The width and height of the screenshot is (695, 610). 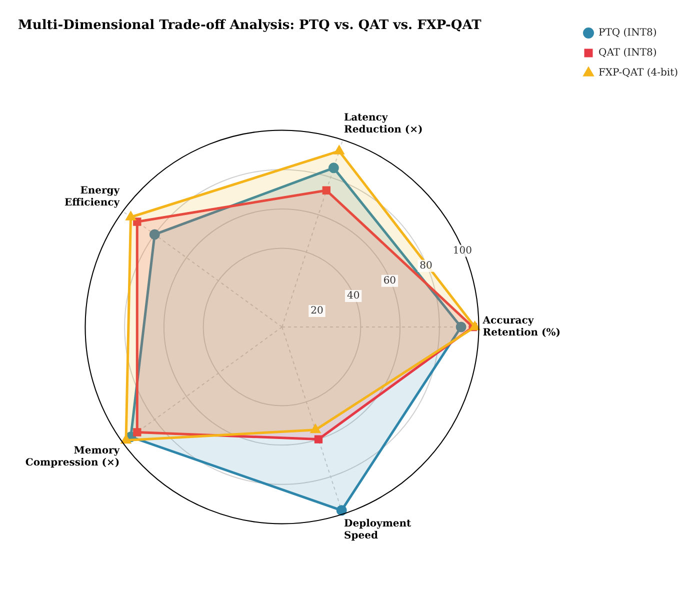 What do you see at coordinates (92, 197) in the screenshot?
I see `spoke-label: Energy Efficiency` at bounding box center [92, 197].